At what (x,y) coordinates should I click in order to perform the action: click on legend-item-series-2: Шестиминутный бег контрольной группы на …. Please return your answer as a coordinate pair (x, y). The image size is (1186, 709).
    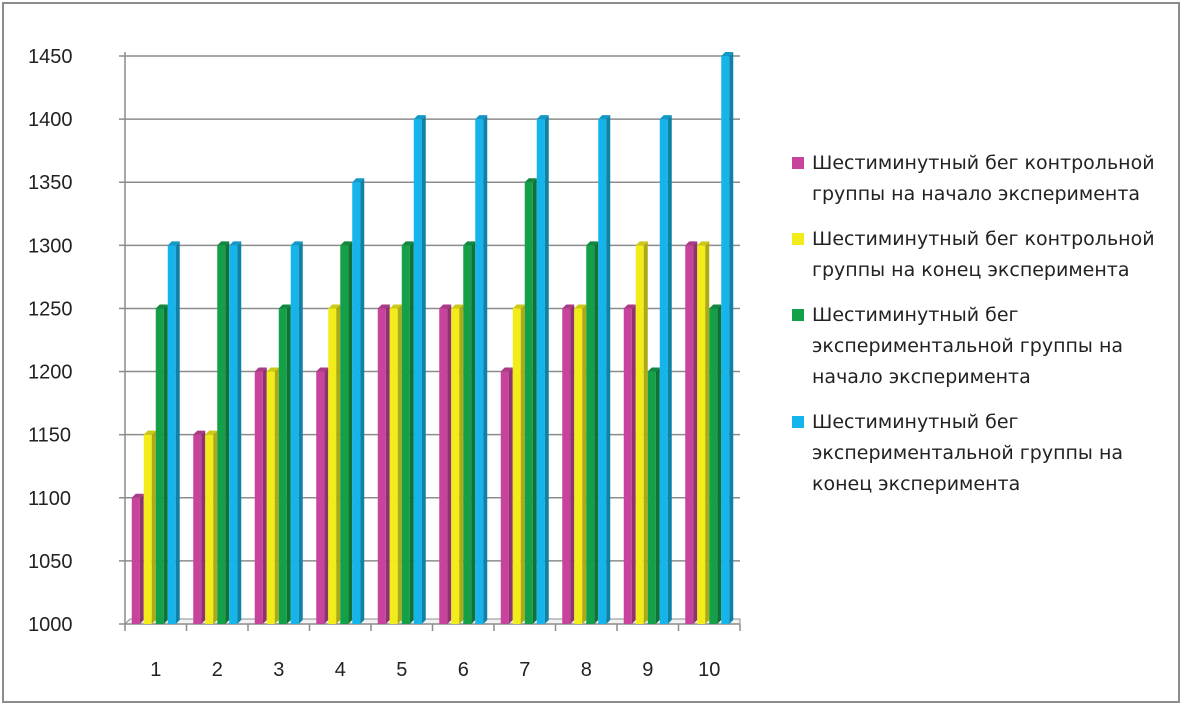
    Looking at the image, I should click on (982, 255).